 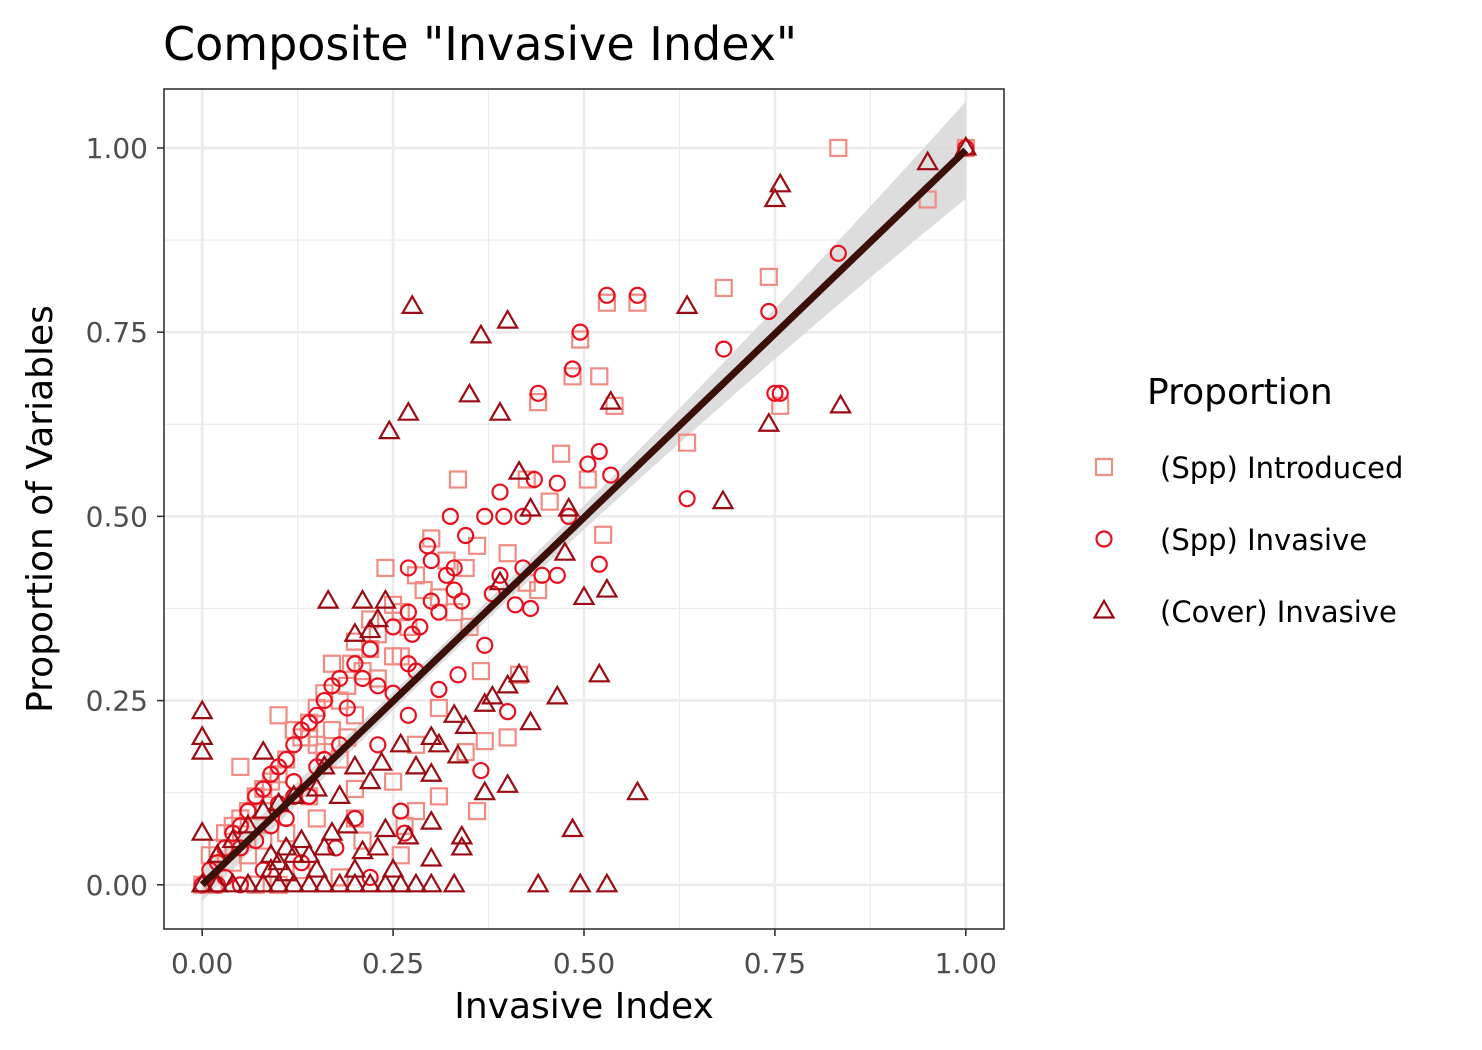 What do you see at coordinates (1104, 608) in the screenshot?
I see `legend-key-triangle` at bounding box center [1104, 608].